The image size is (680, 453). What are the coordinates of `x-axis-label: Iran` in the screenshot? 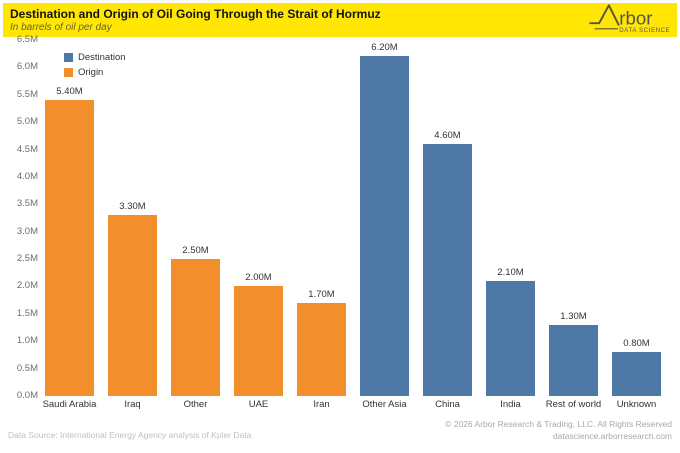 It's located at (321, 404).